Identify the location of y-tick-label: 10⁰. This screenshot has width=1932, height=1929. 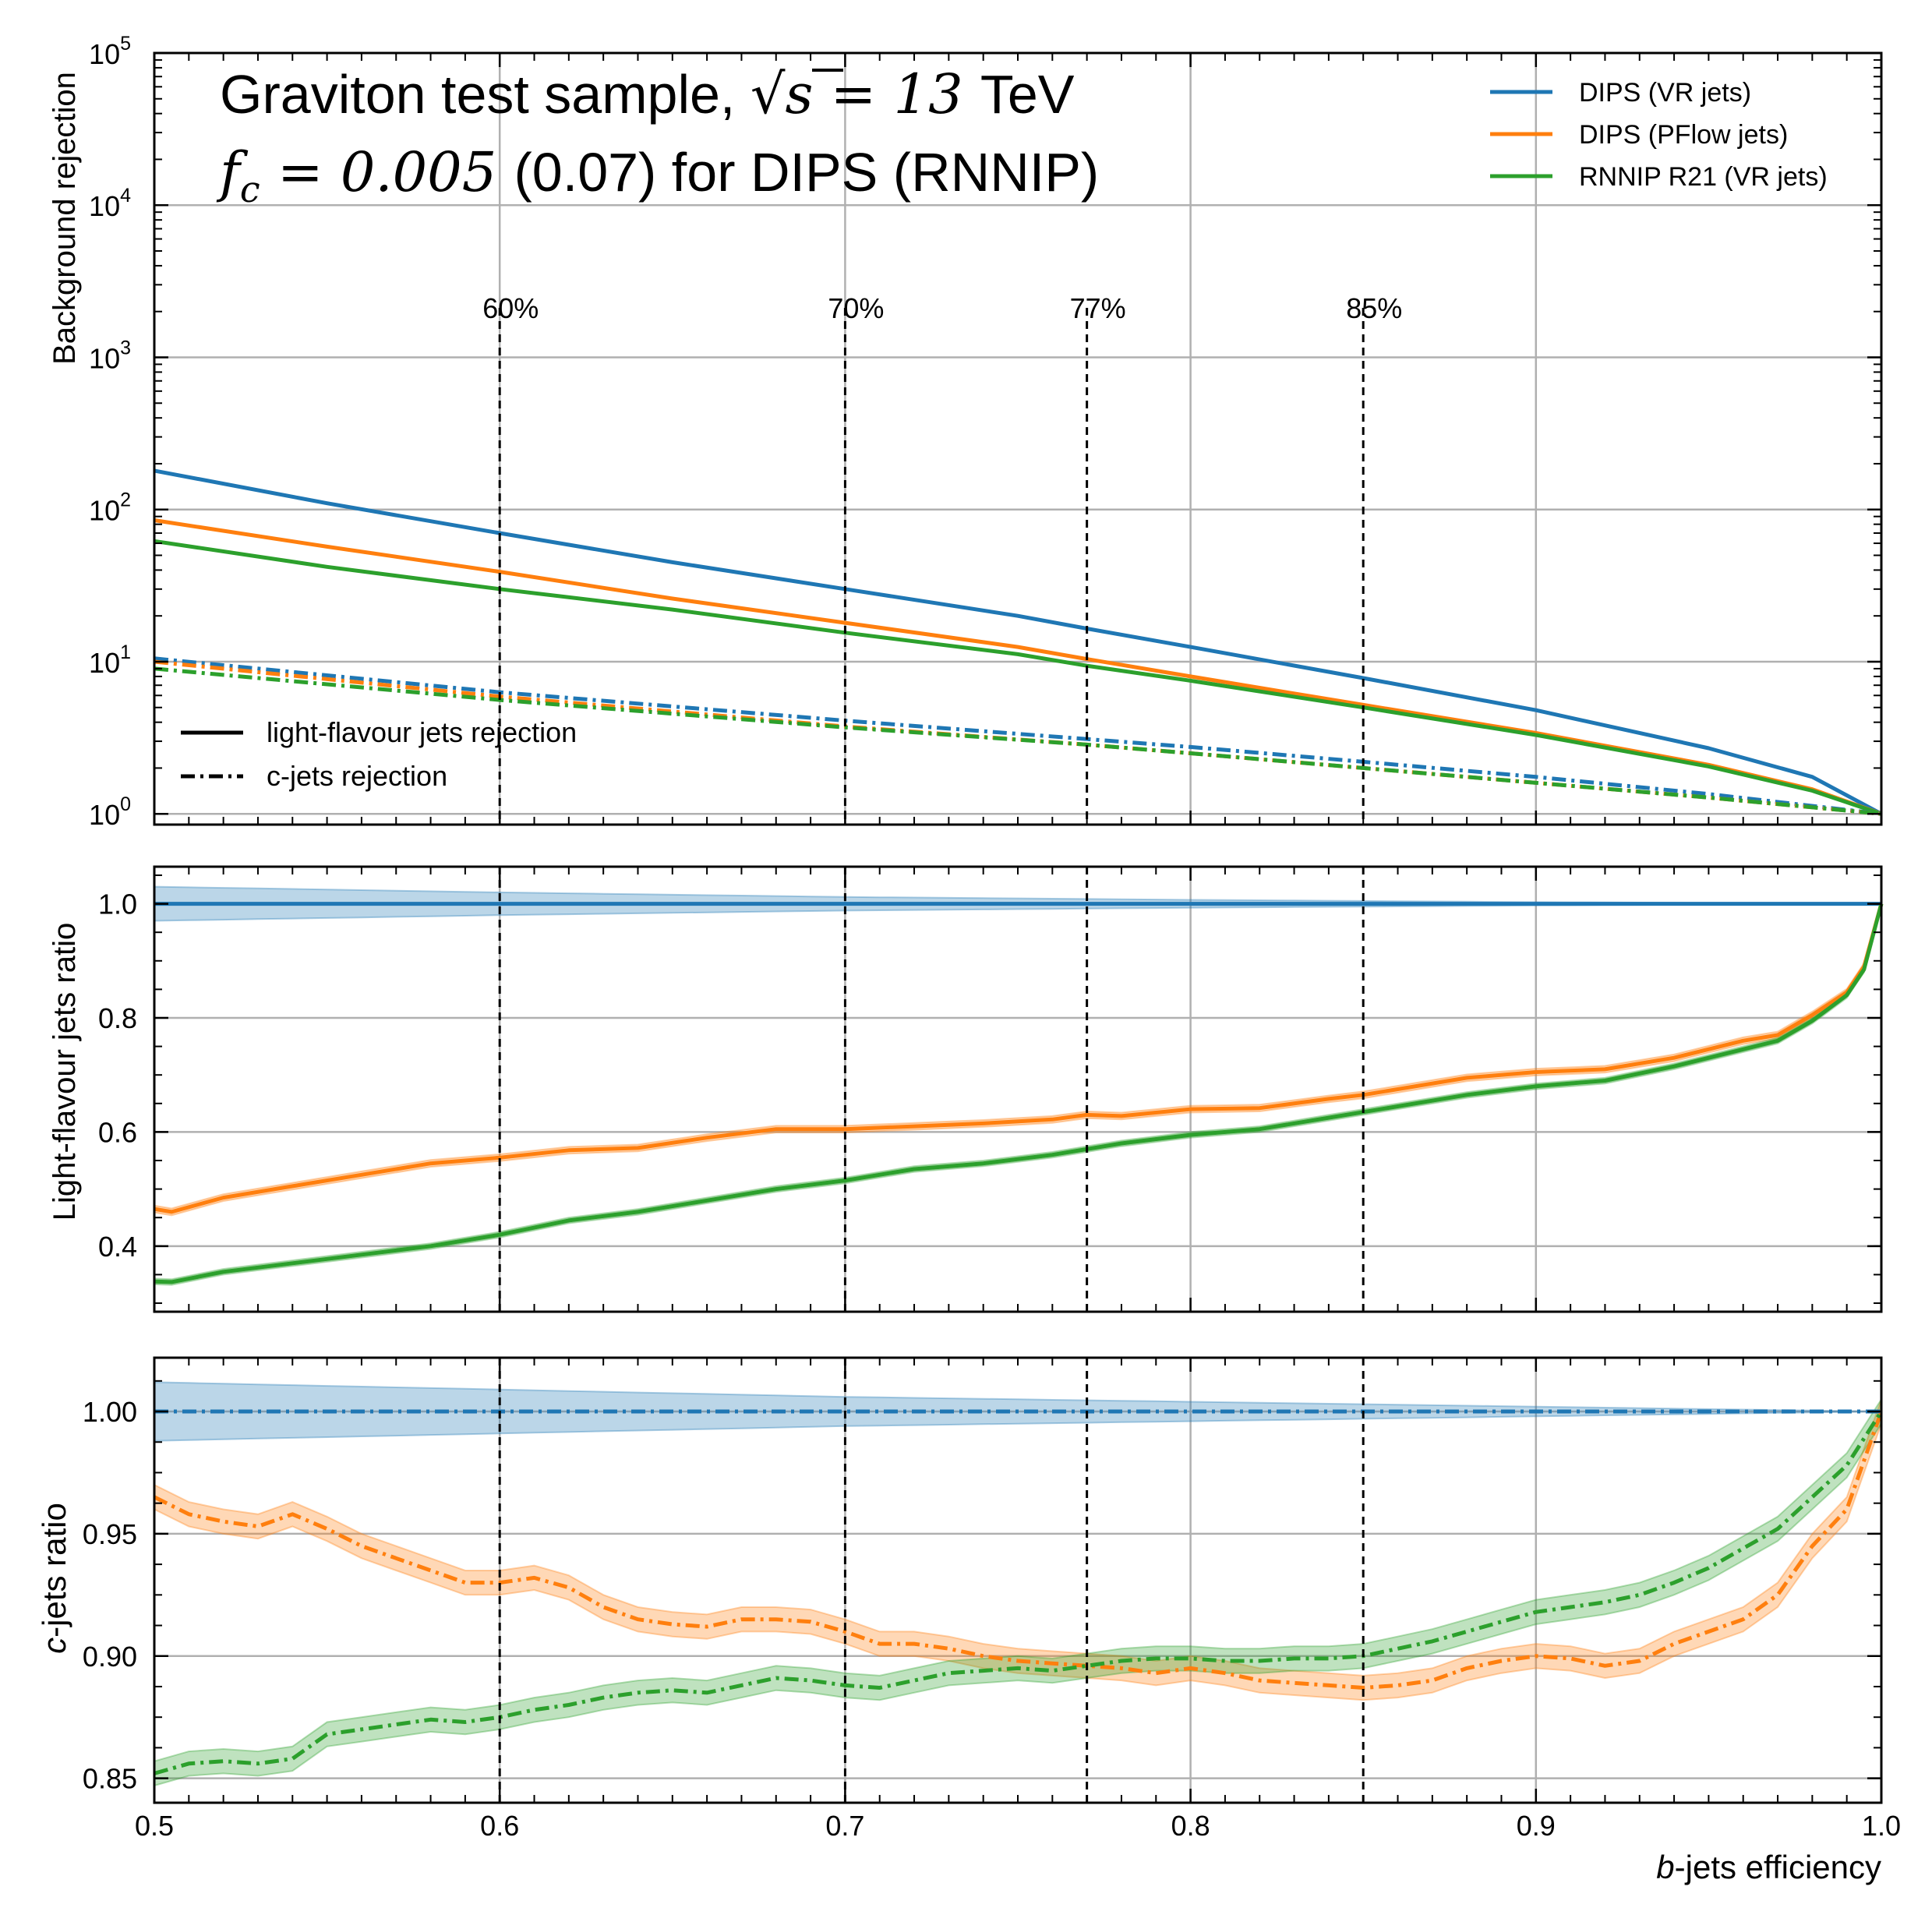
(110, 812).